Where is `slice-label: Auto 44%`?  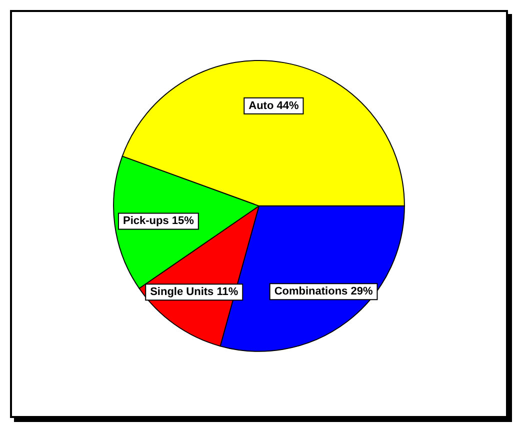
slice-label: Auto 44% is located at coordinates (273, 106).